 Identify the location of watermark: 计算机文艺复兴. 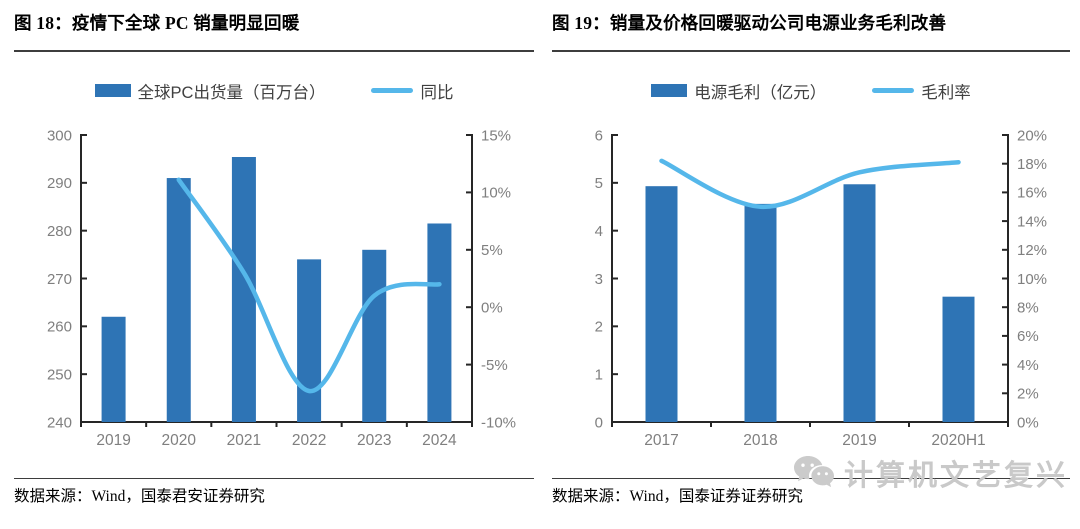
(930, 473).